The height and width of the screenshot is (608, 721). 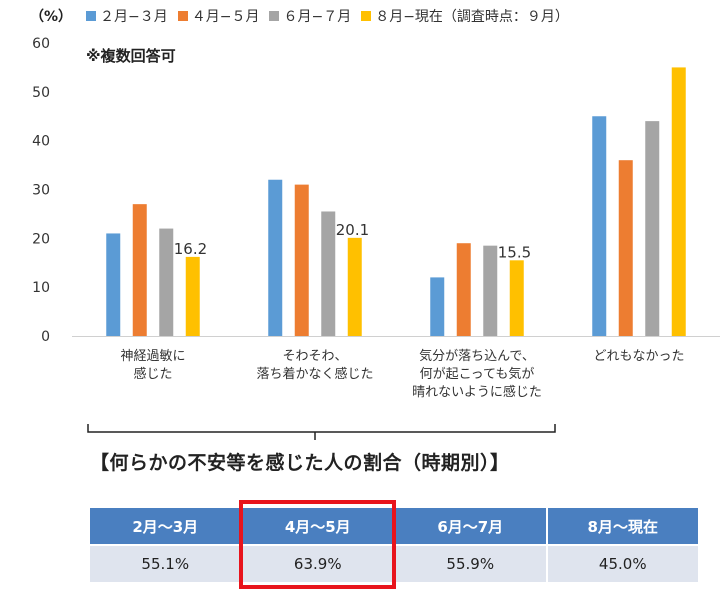 I want to click on legend-label-s1: ４月−５月, so click(x=225, y=17).